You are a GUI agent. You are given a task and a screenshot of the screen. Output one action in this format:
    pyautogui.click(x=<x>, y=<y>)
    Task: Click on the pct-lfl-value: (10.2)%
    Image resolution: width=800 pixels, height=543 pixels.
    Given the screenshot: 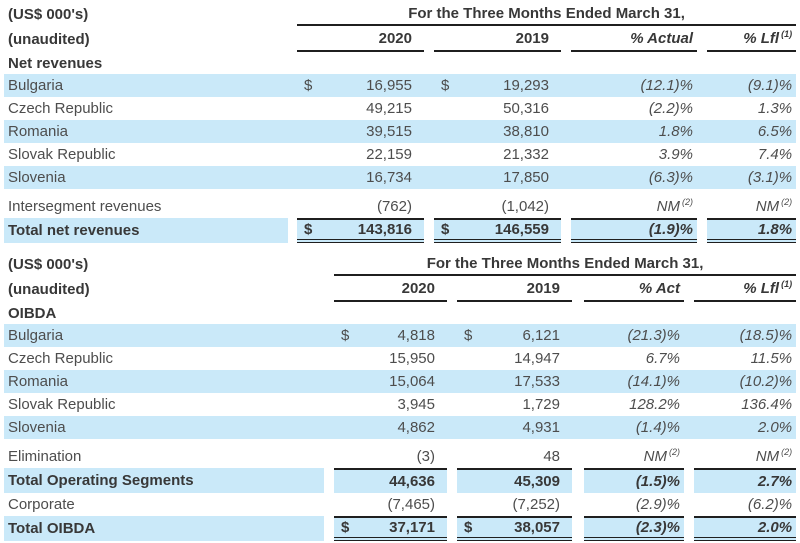 What is the action you would take?
    pyautogui.click(x=745, y=381)
    